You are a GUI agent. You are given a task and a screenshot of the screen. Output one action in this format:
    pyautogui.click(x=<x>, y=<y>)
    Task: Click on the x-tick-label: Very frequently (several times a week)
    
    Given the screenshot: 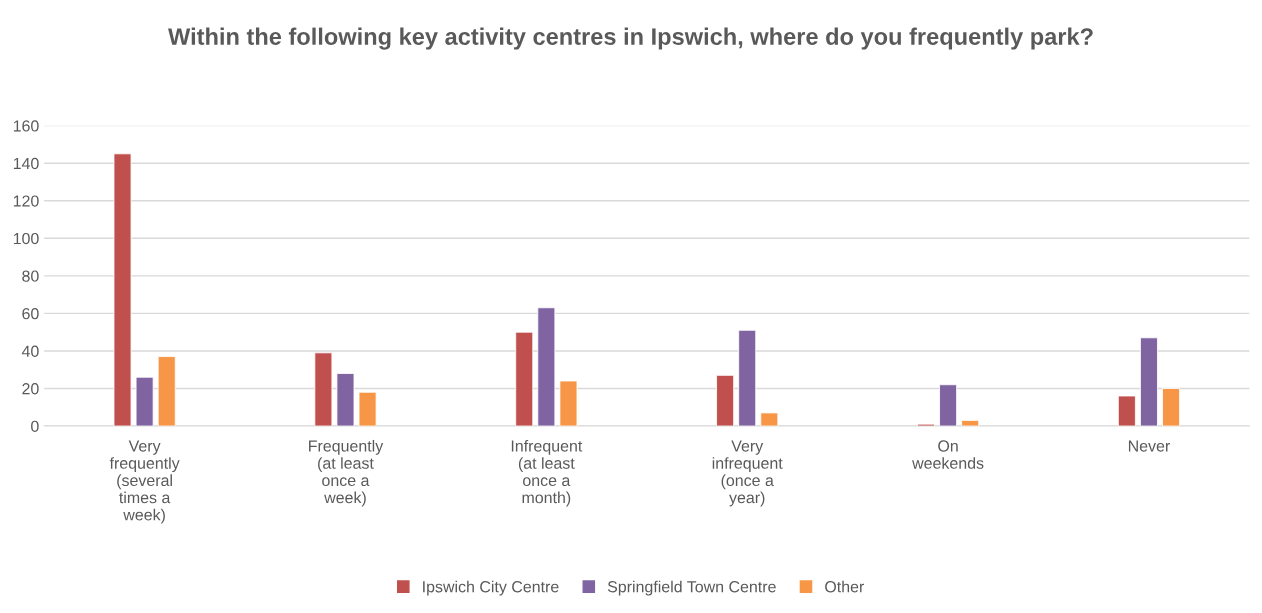 What is the action you would take?
    pyautogui.click(x=144, y=482)
    